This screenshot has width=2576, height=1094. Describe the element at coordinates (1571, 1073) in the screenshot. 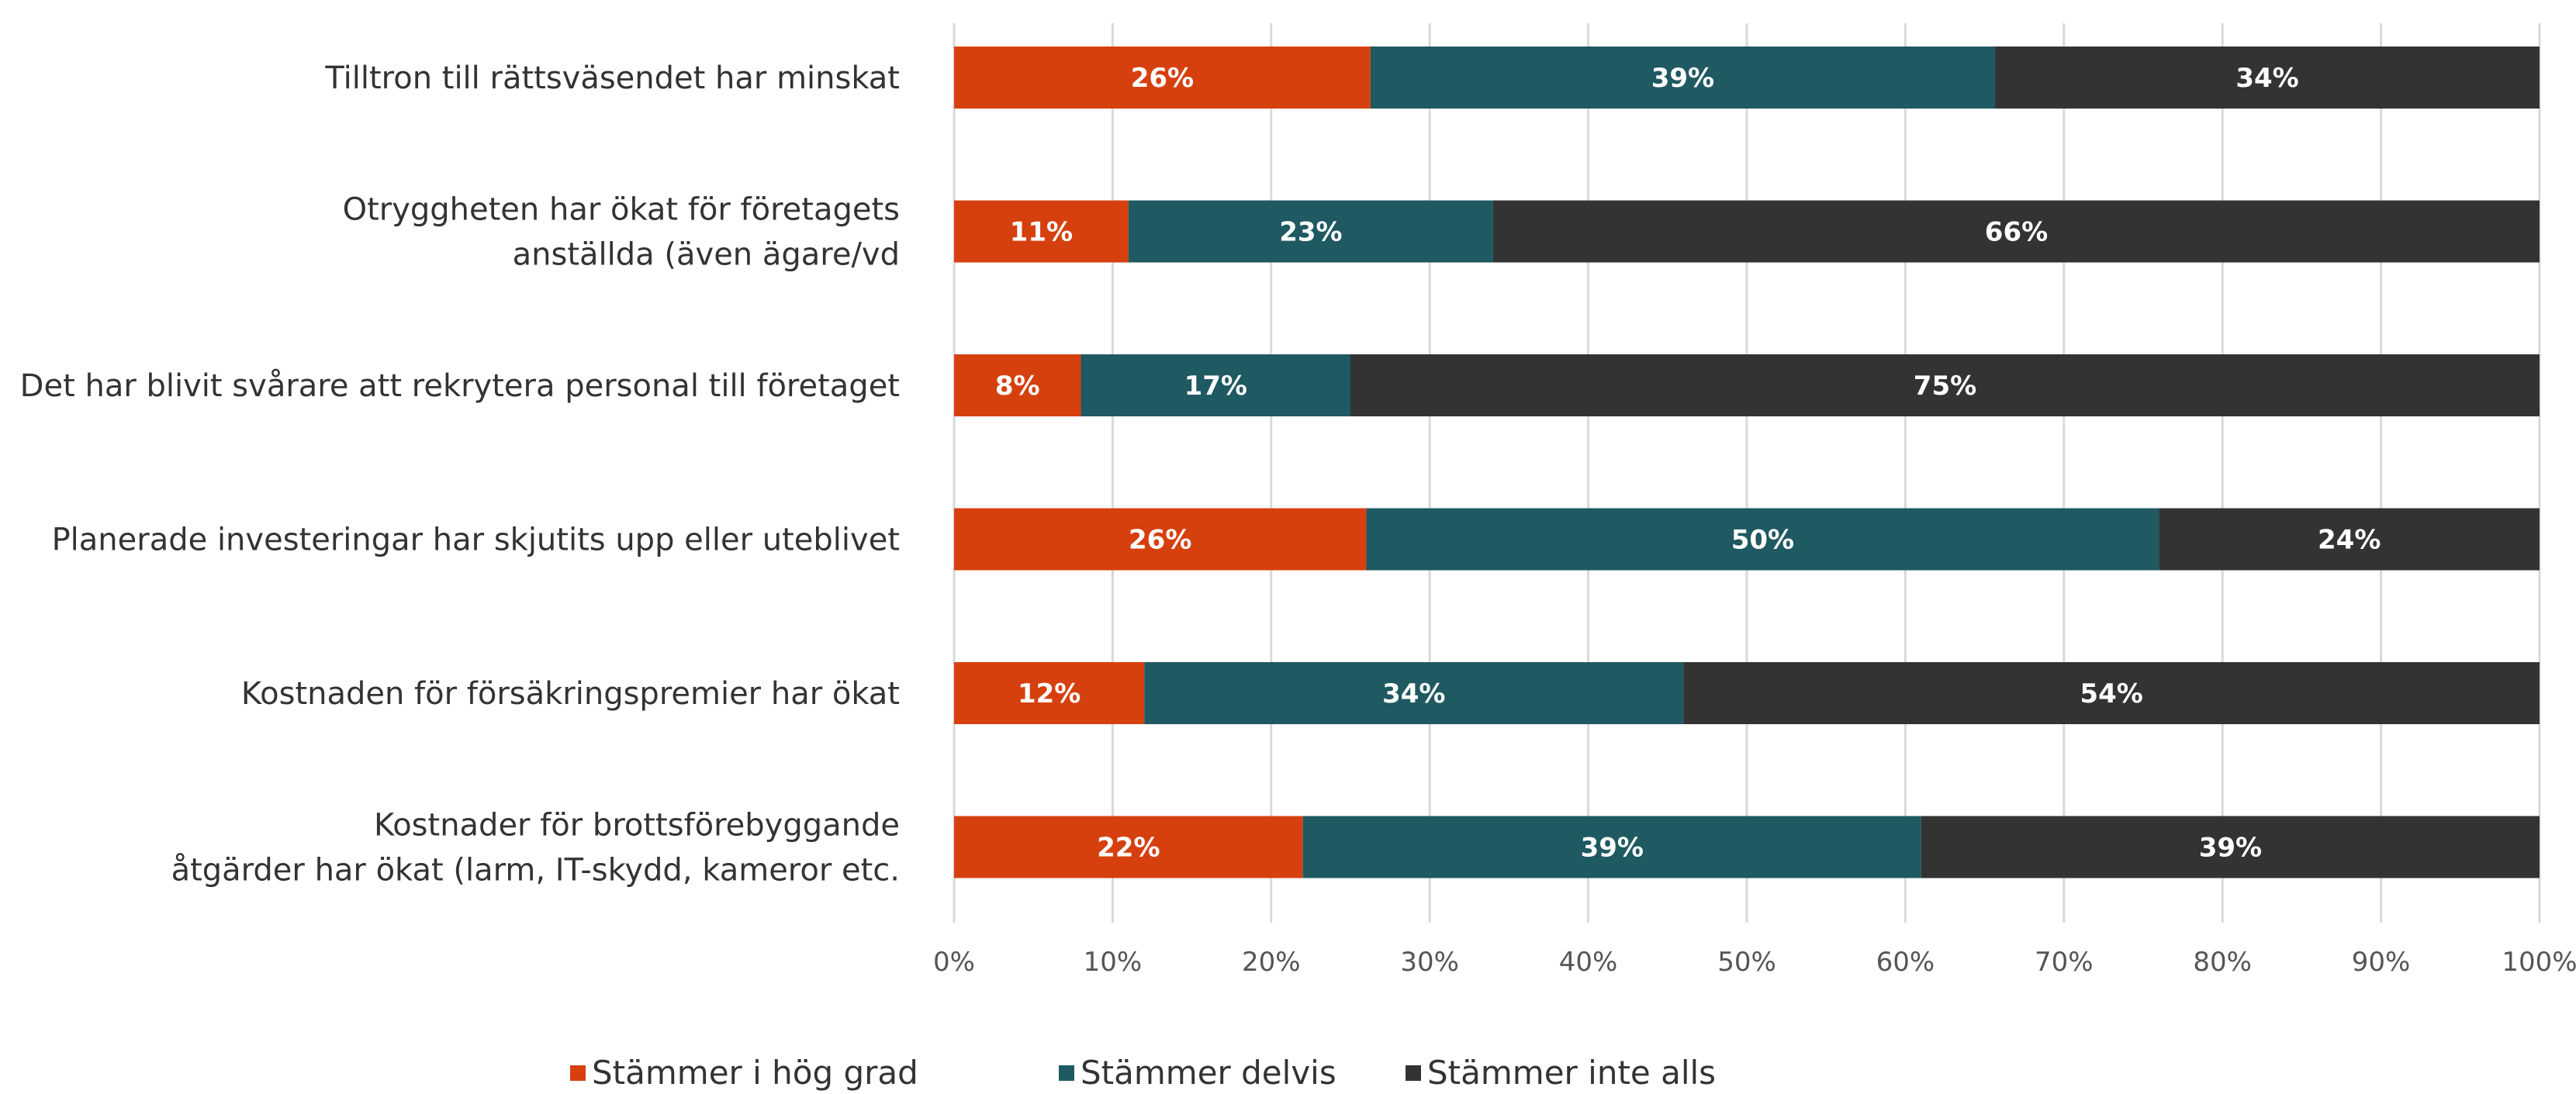

I see `legend-label: Stämmer inte alls` at that location.